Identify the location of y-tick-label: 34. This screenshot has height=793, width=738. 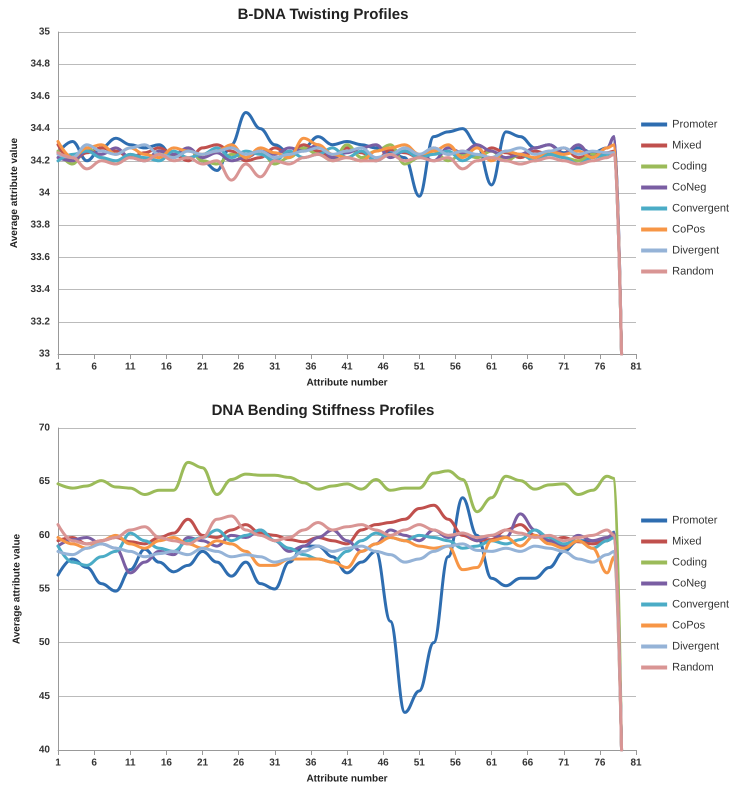
(44, 193).